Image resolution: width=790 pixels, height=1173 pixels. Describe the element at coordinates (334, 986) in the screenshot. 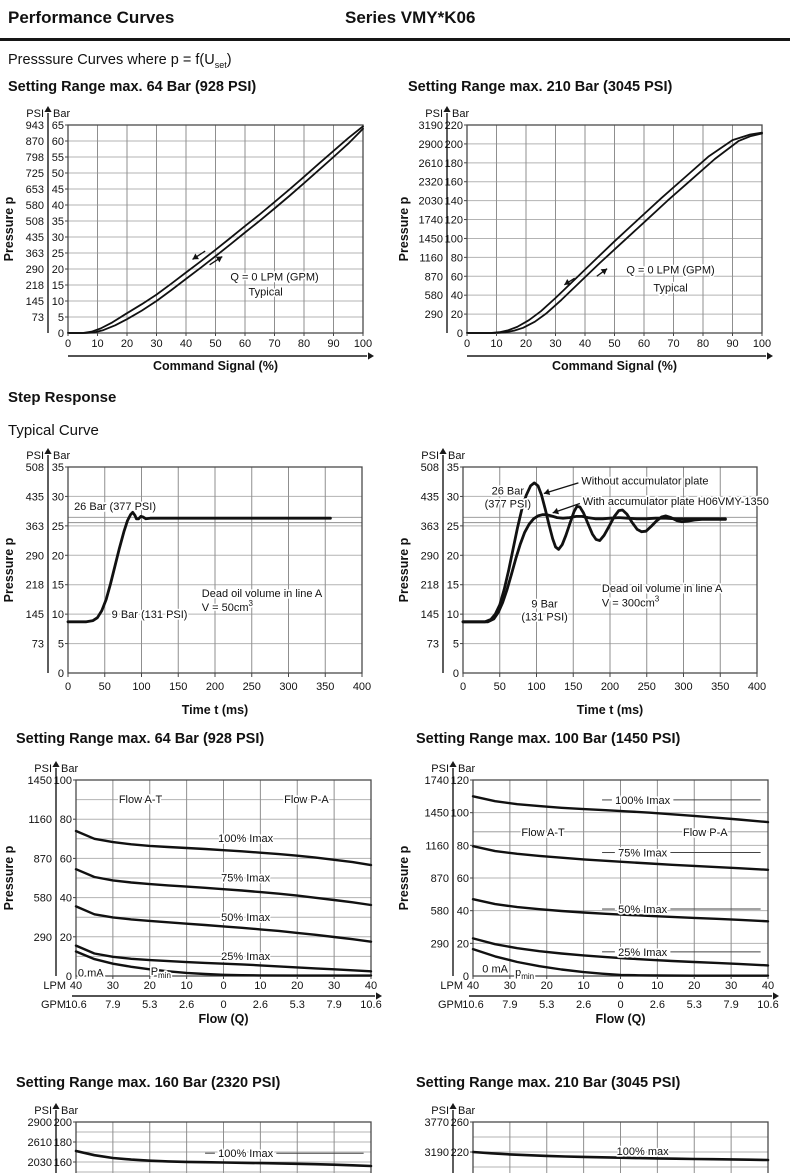

I see `xtick-lpm: 30` at that location.